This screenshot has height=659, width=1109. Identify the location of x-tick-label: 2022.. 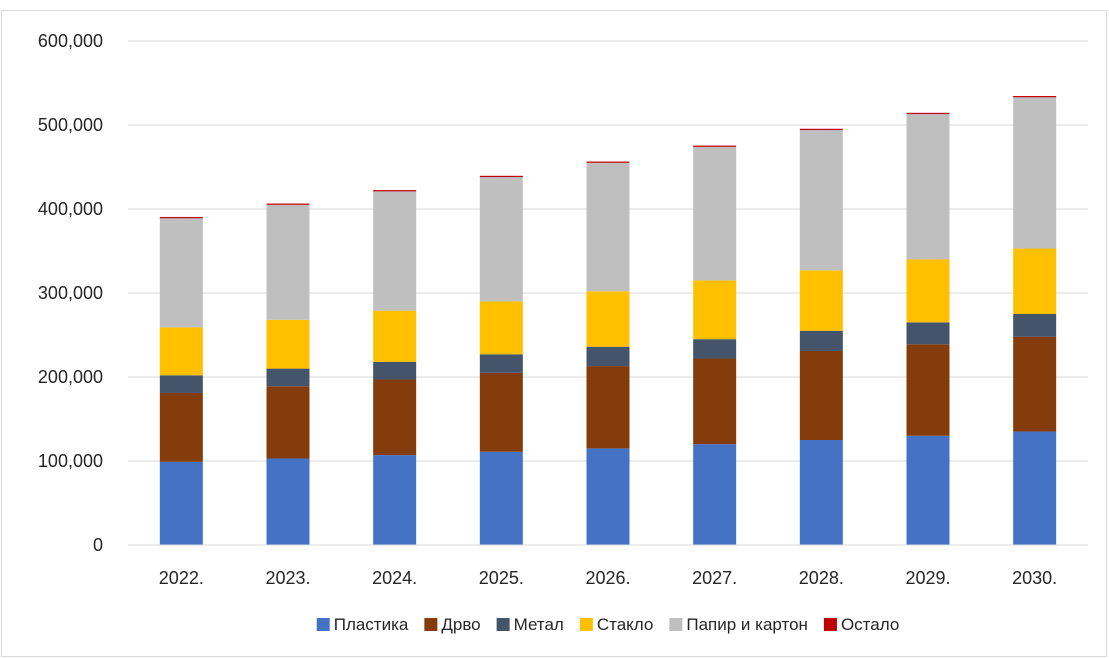
(181, 578).